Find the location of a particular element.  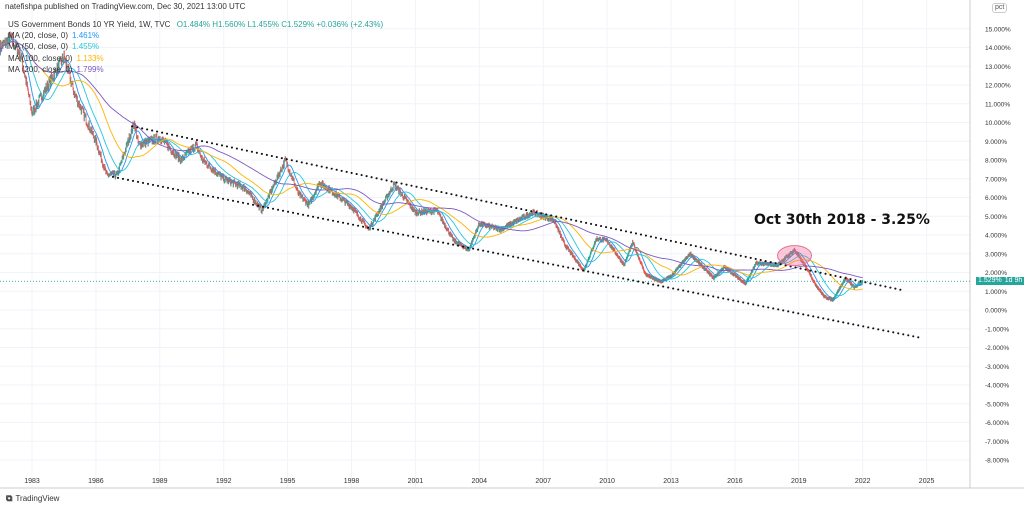

x-tick-label: 2010 is located at coordinates (607, 481).